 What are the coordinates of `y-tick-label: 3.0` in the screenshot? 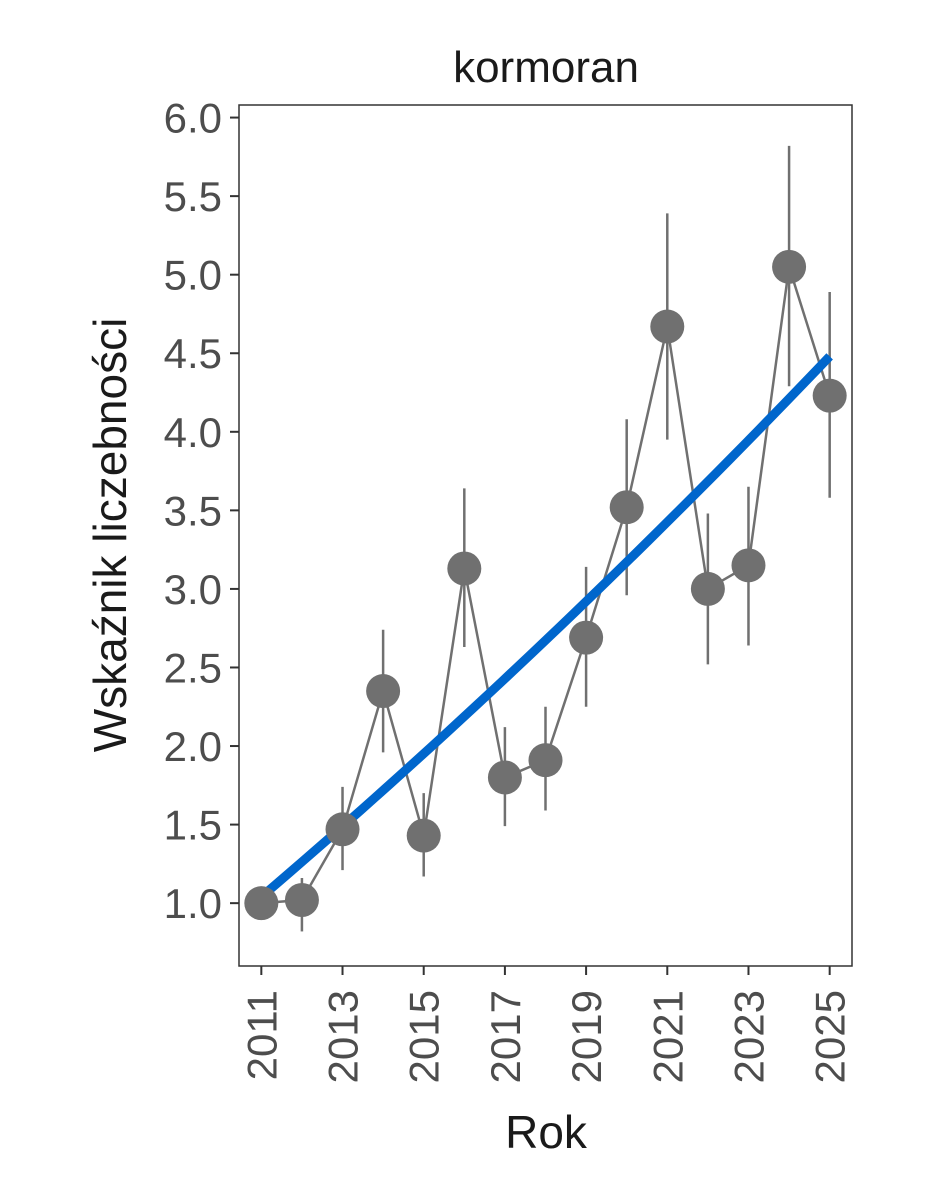 It's located at (193, 589).